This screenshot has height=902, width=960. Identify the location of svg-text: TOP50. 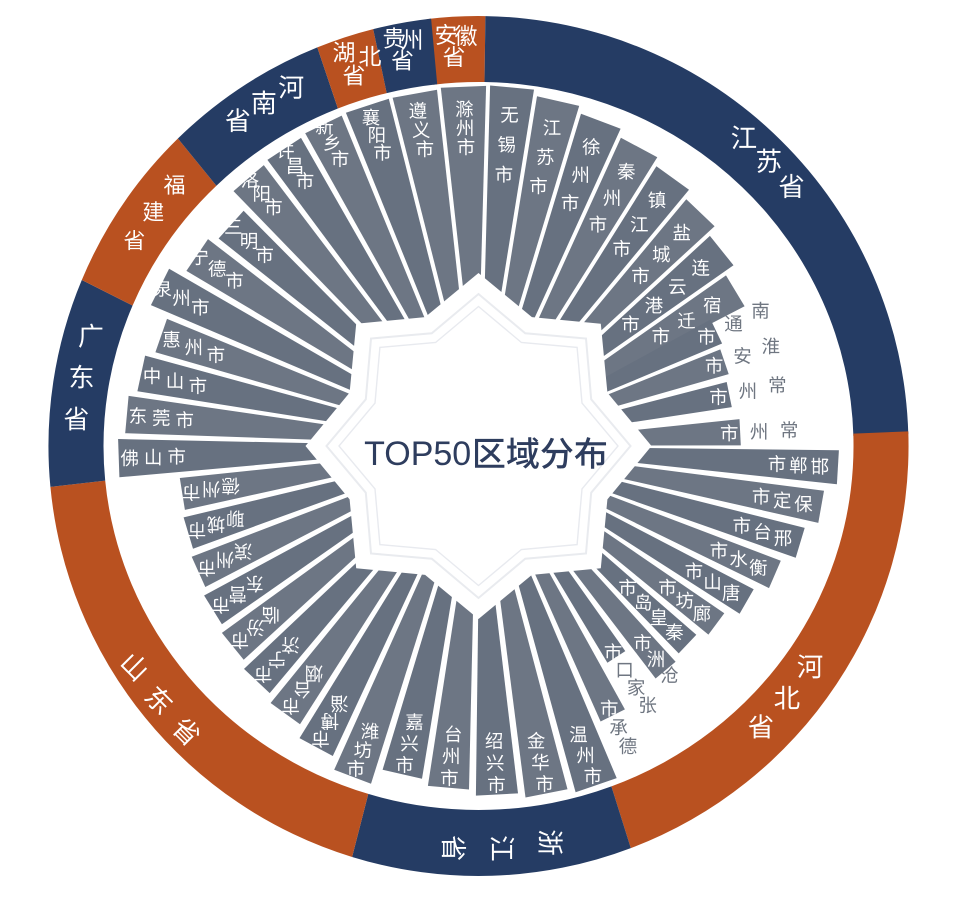
(417, 454).